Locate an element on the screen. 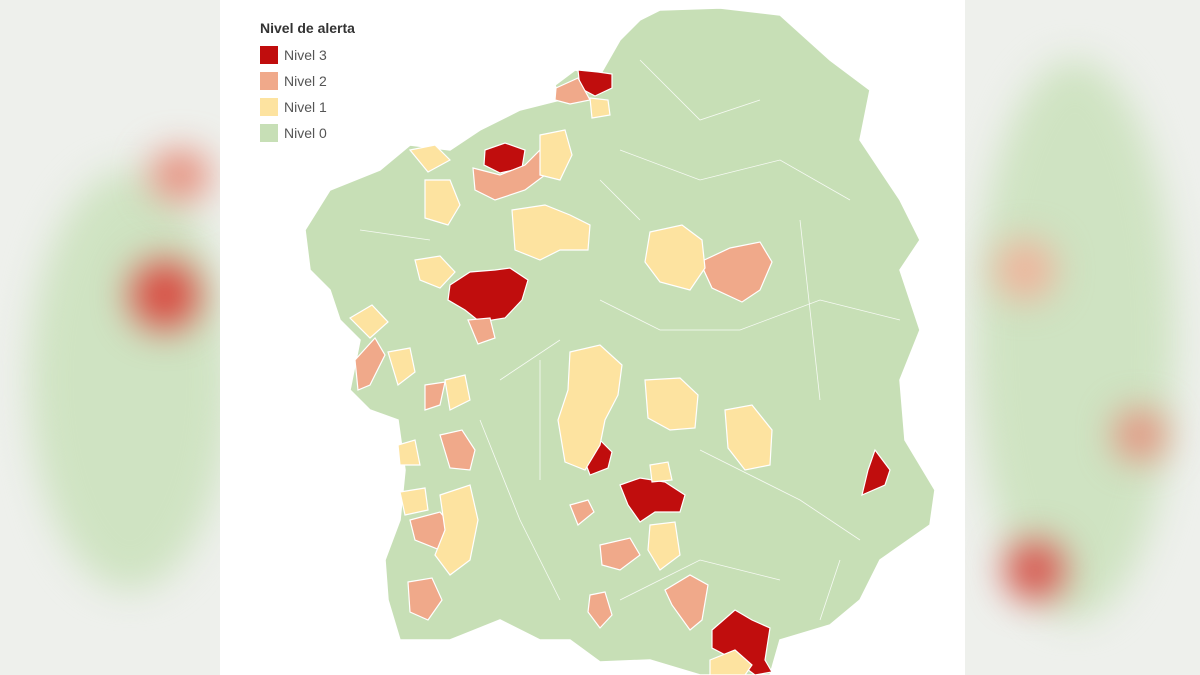 The height and width of the screenshot is (675, 1200). legend-label: Nivel 3 is located at coordinates (305, 55).